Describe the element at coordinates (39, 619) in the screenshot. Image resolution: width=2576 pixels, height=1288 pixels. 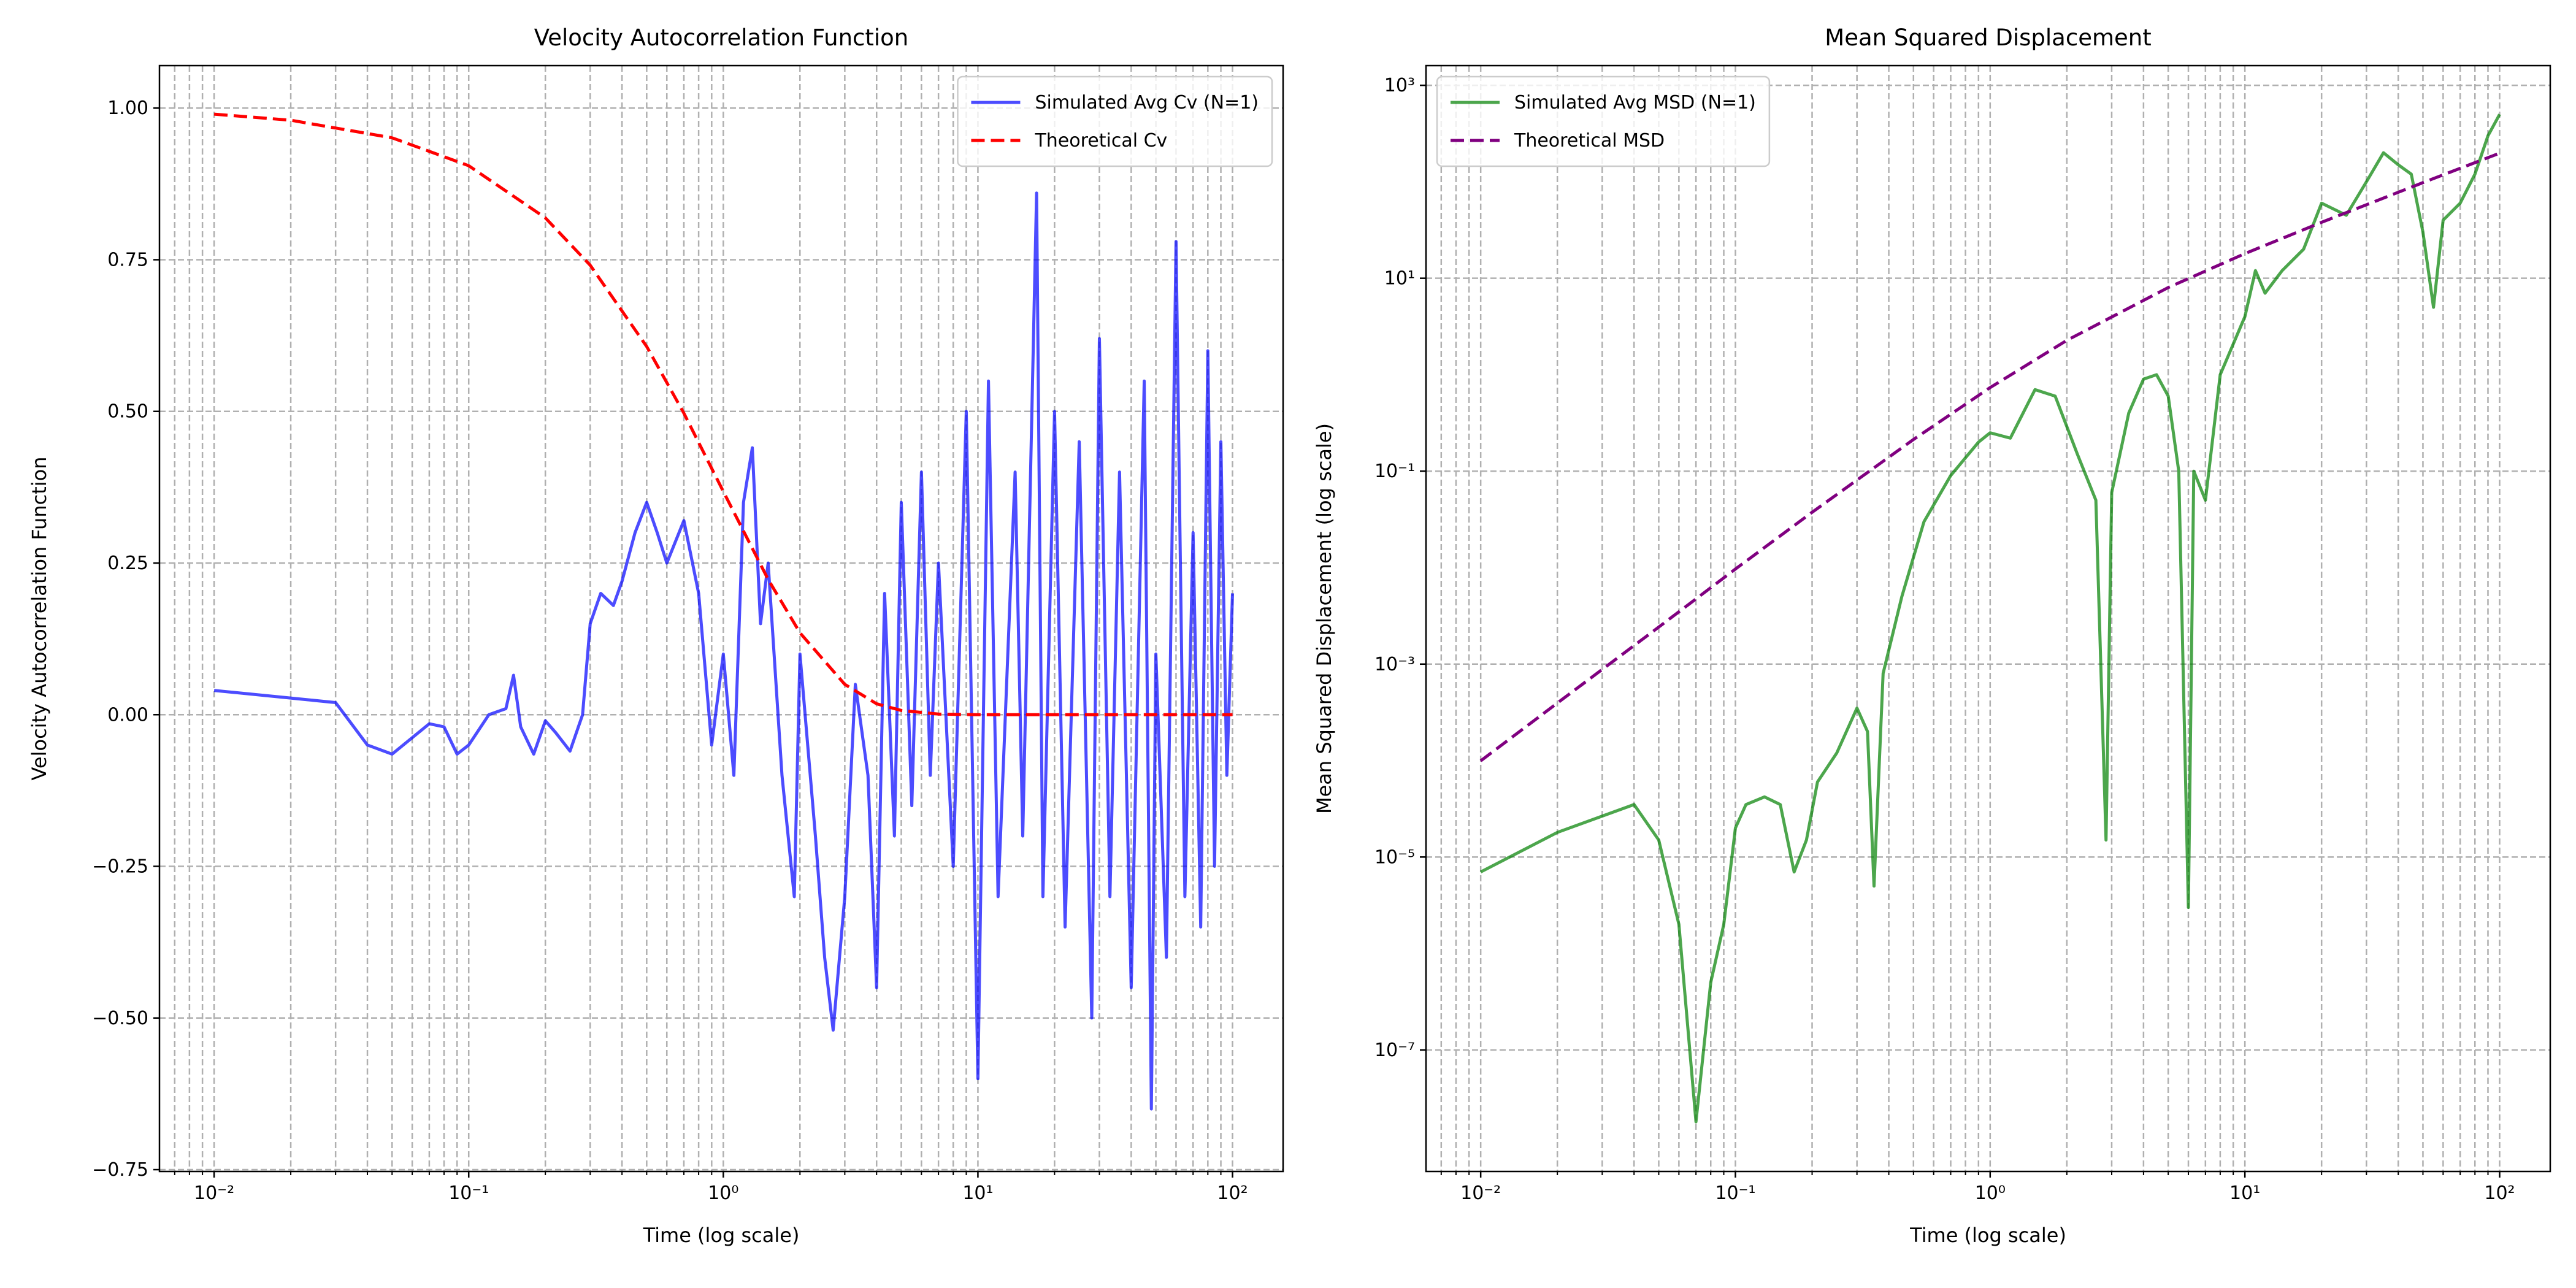
I see `y-axis-label: Velocity Autocorrelation Function` at that location.